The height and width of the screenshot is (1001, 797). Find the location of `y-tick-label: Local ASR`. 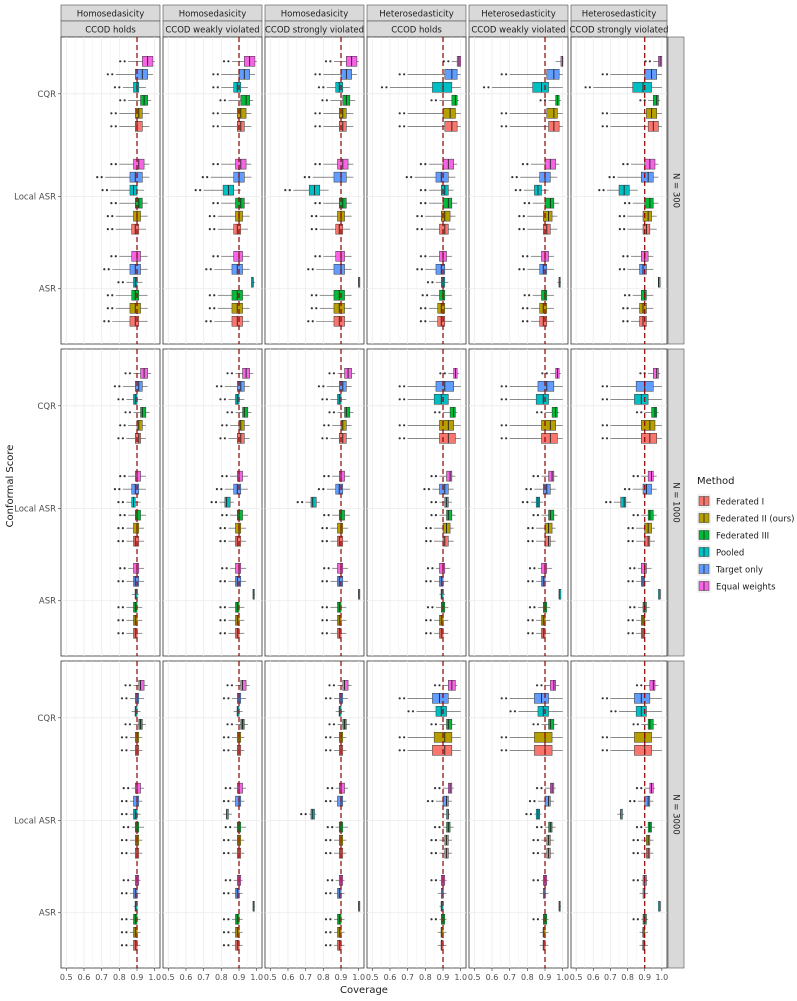

y-tick-label: Local ASR is located at coordinates (35, 822).